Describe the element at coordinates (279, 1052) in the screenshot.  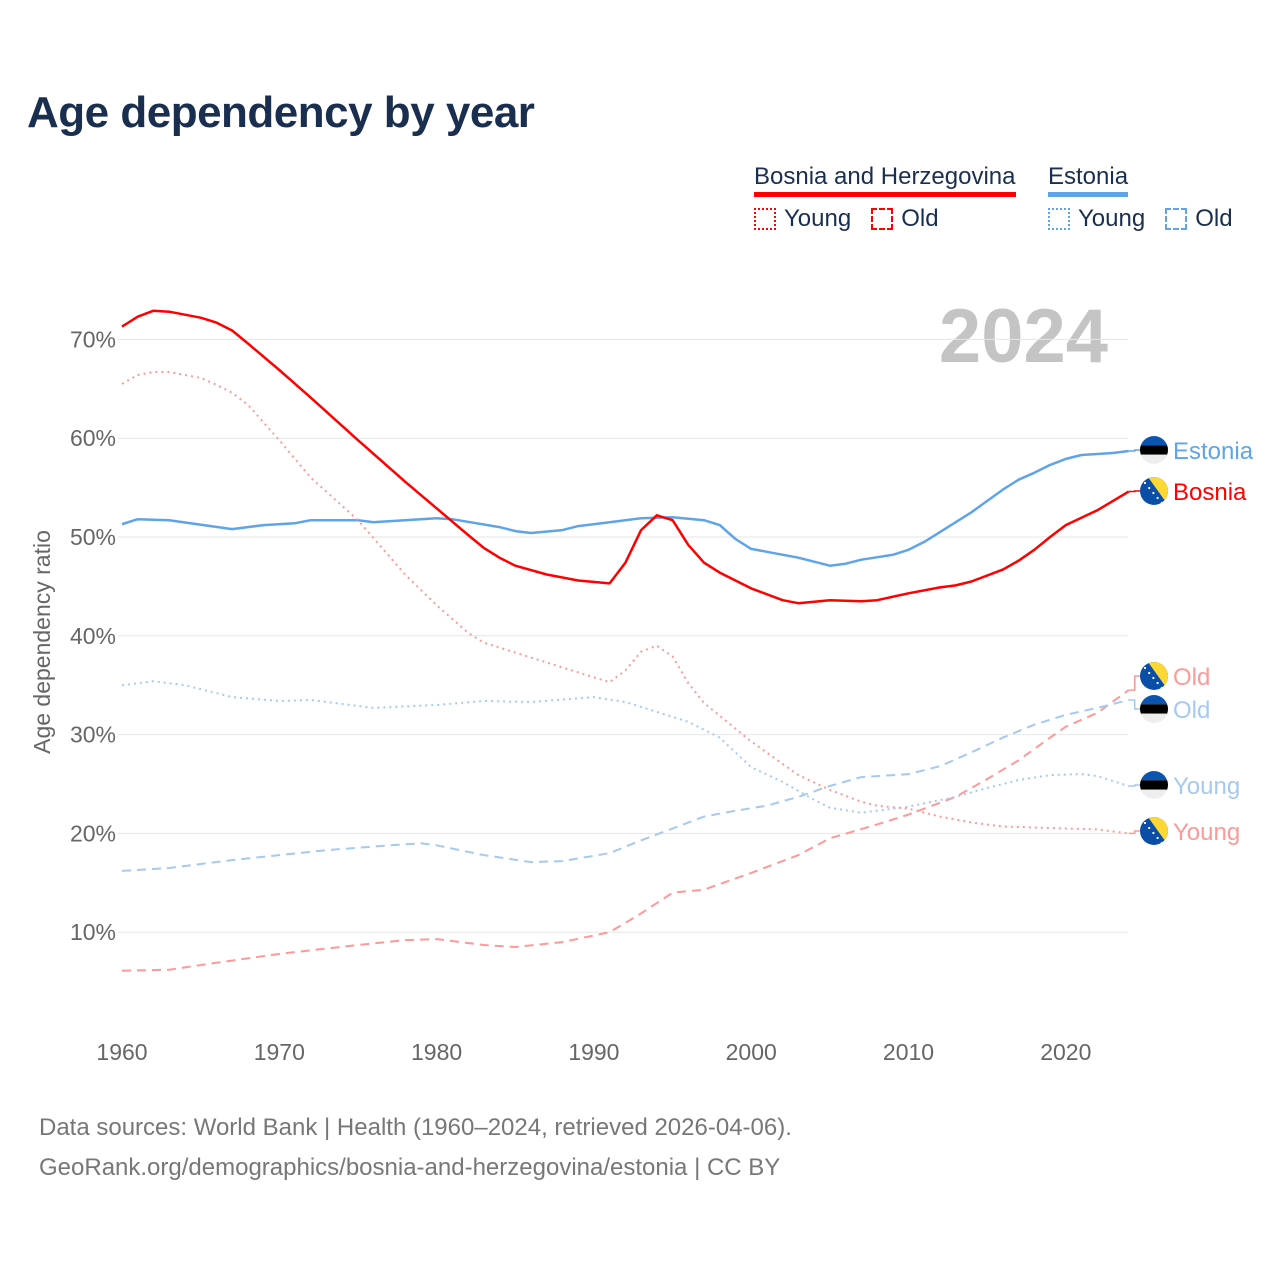
I see `x-tick-label: 1970` at that location.